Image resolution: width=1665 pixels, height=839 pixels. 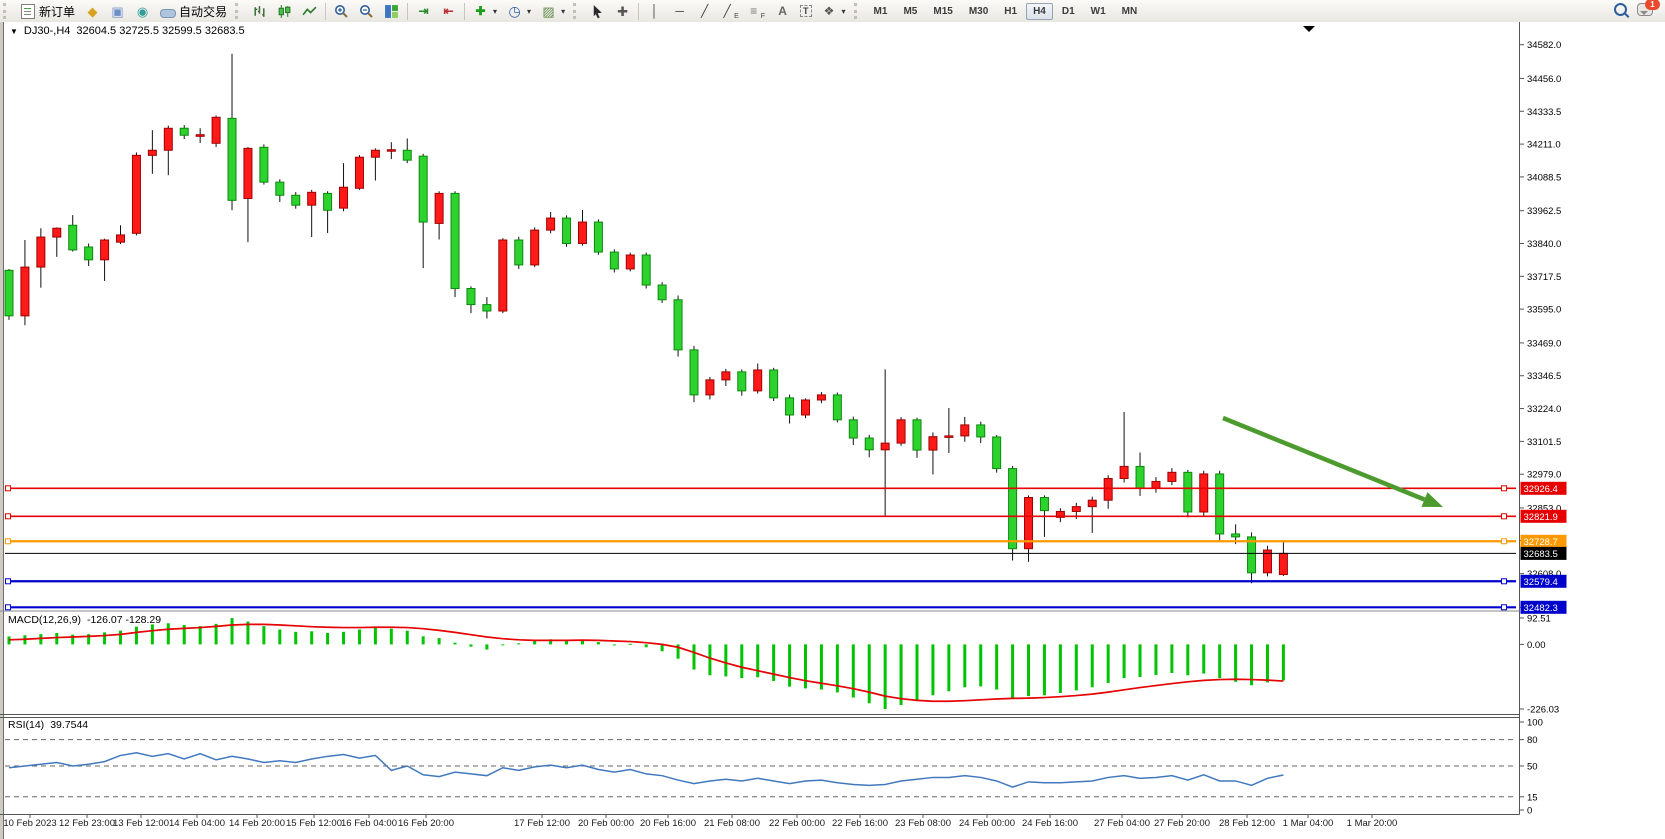 What do you see at coordinates (514, 11) in the screenshot?
I see `periods-icon: ◷` at bounding box center [514, 11].